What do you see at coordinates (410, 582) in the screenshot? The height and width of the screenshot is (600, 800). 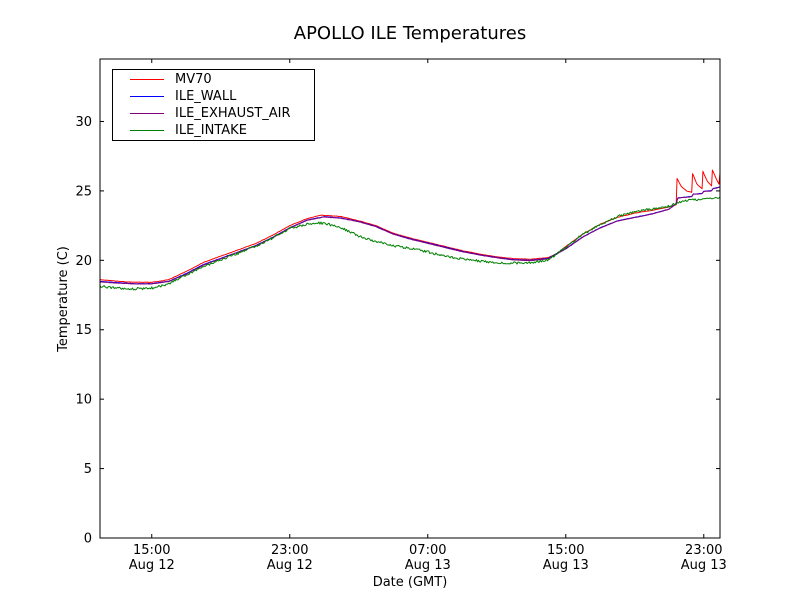 I see `x-axis-label: Date (GMT)` at bounding box center [410, 582].